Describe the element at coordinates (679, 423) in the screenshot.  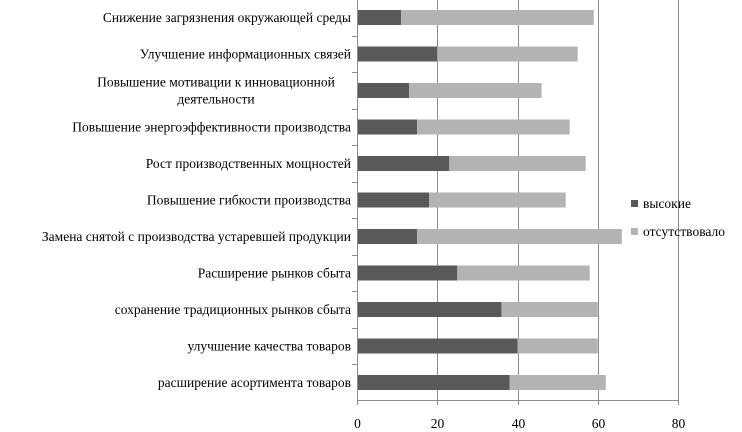
I see `x-tick-label: 80` at that location.